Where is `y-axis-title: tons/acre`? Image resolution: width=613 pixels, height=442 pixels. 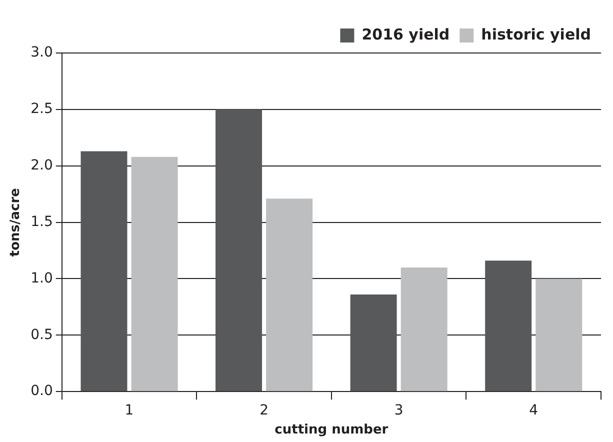 y-axis-title: tons/acre is located at coordinates (16, 222).